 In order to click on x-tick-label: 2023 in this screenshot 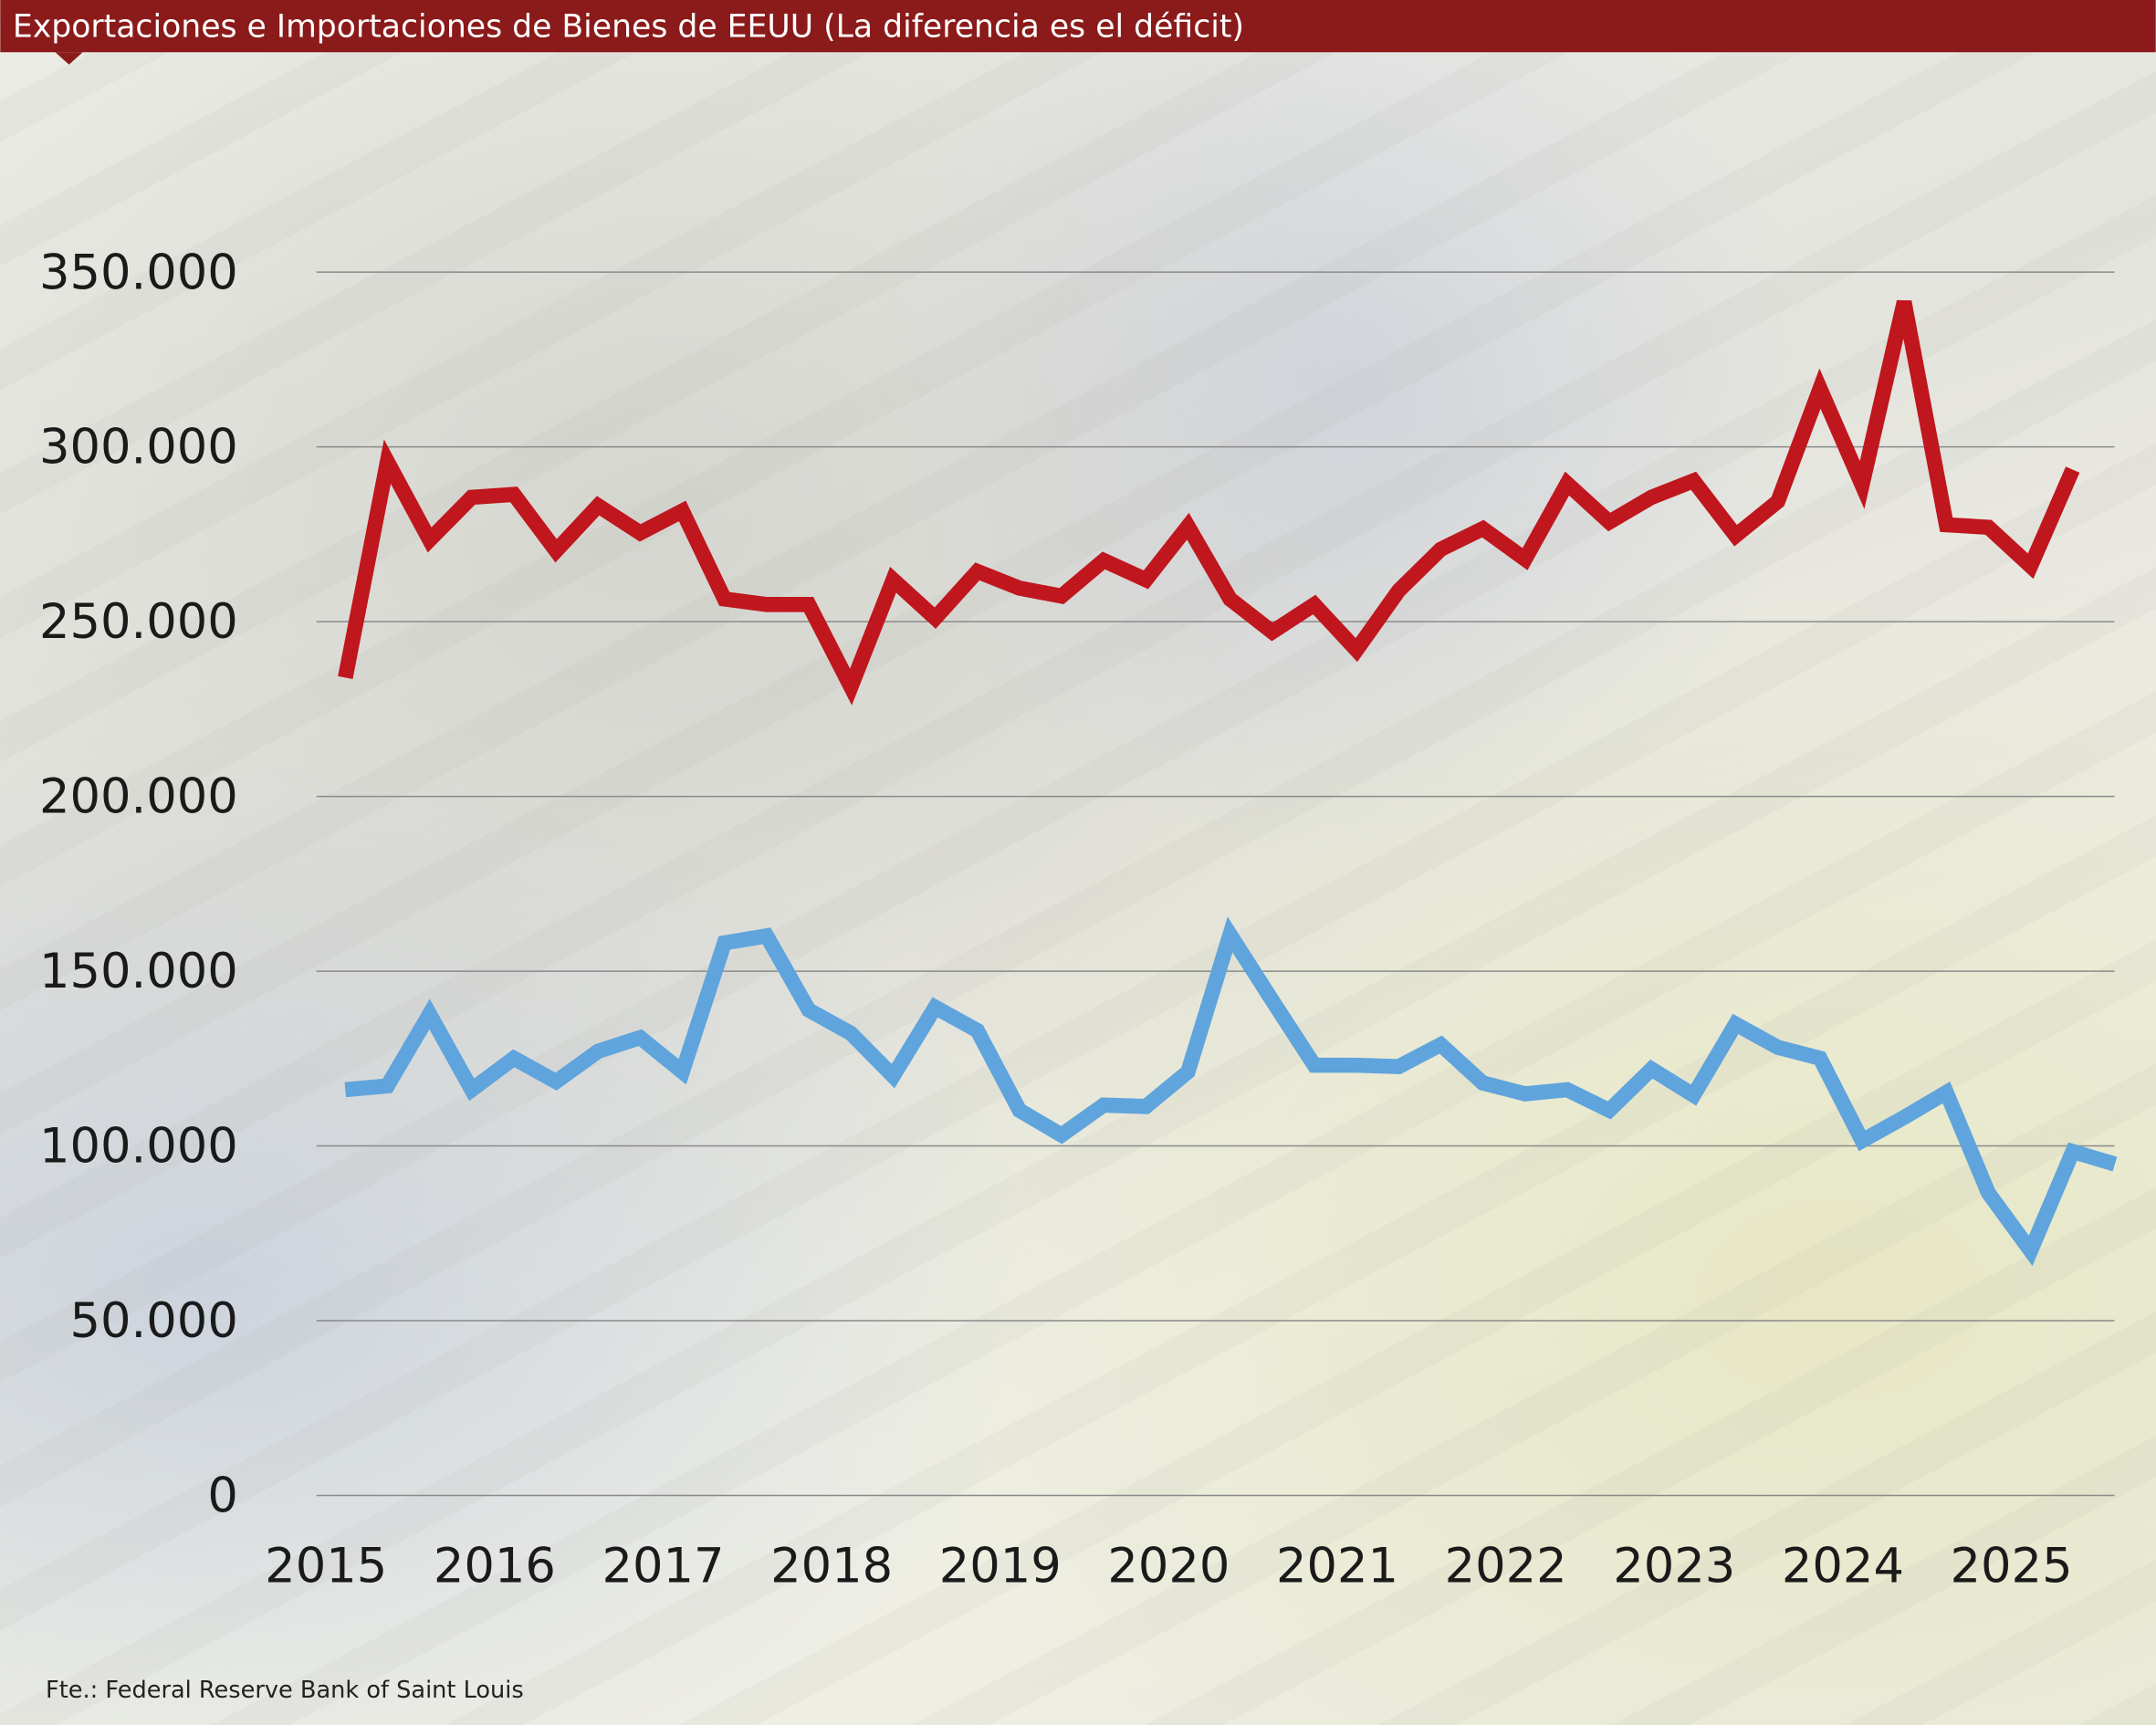, I will do `click(1674, 1566)`.